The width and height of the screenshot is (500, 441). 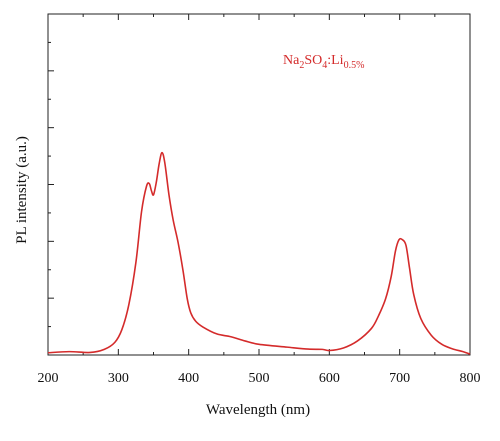 What do you see at coordinates (188, 378) in the screenshot?
I see `x-tick-label: 400` at bounding box center [188, 378].